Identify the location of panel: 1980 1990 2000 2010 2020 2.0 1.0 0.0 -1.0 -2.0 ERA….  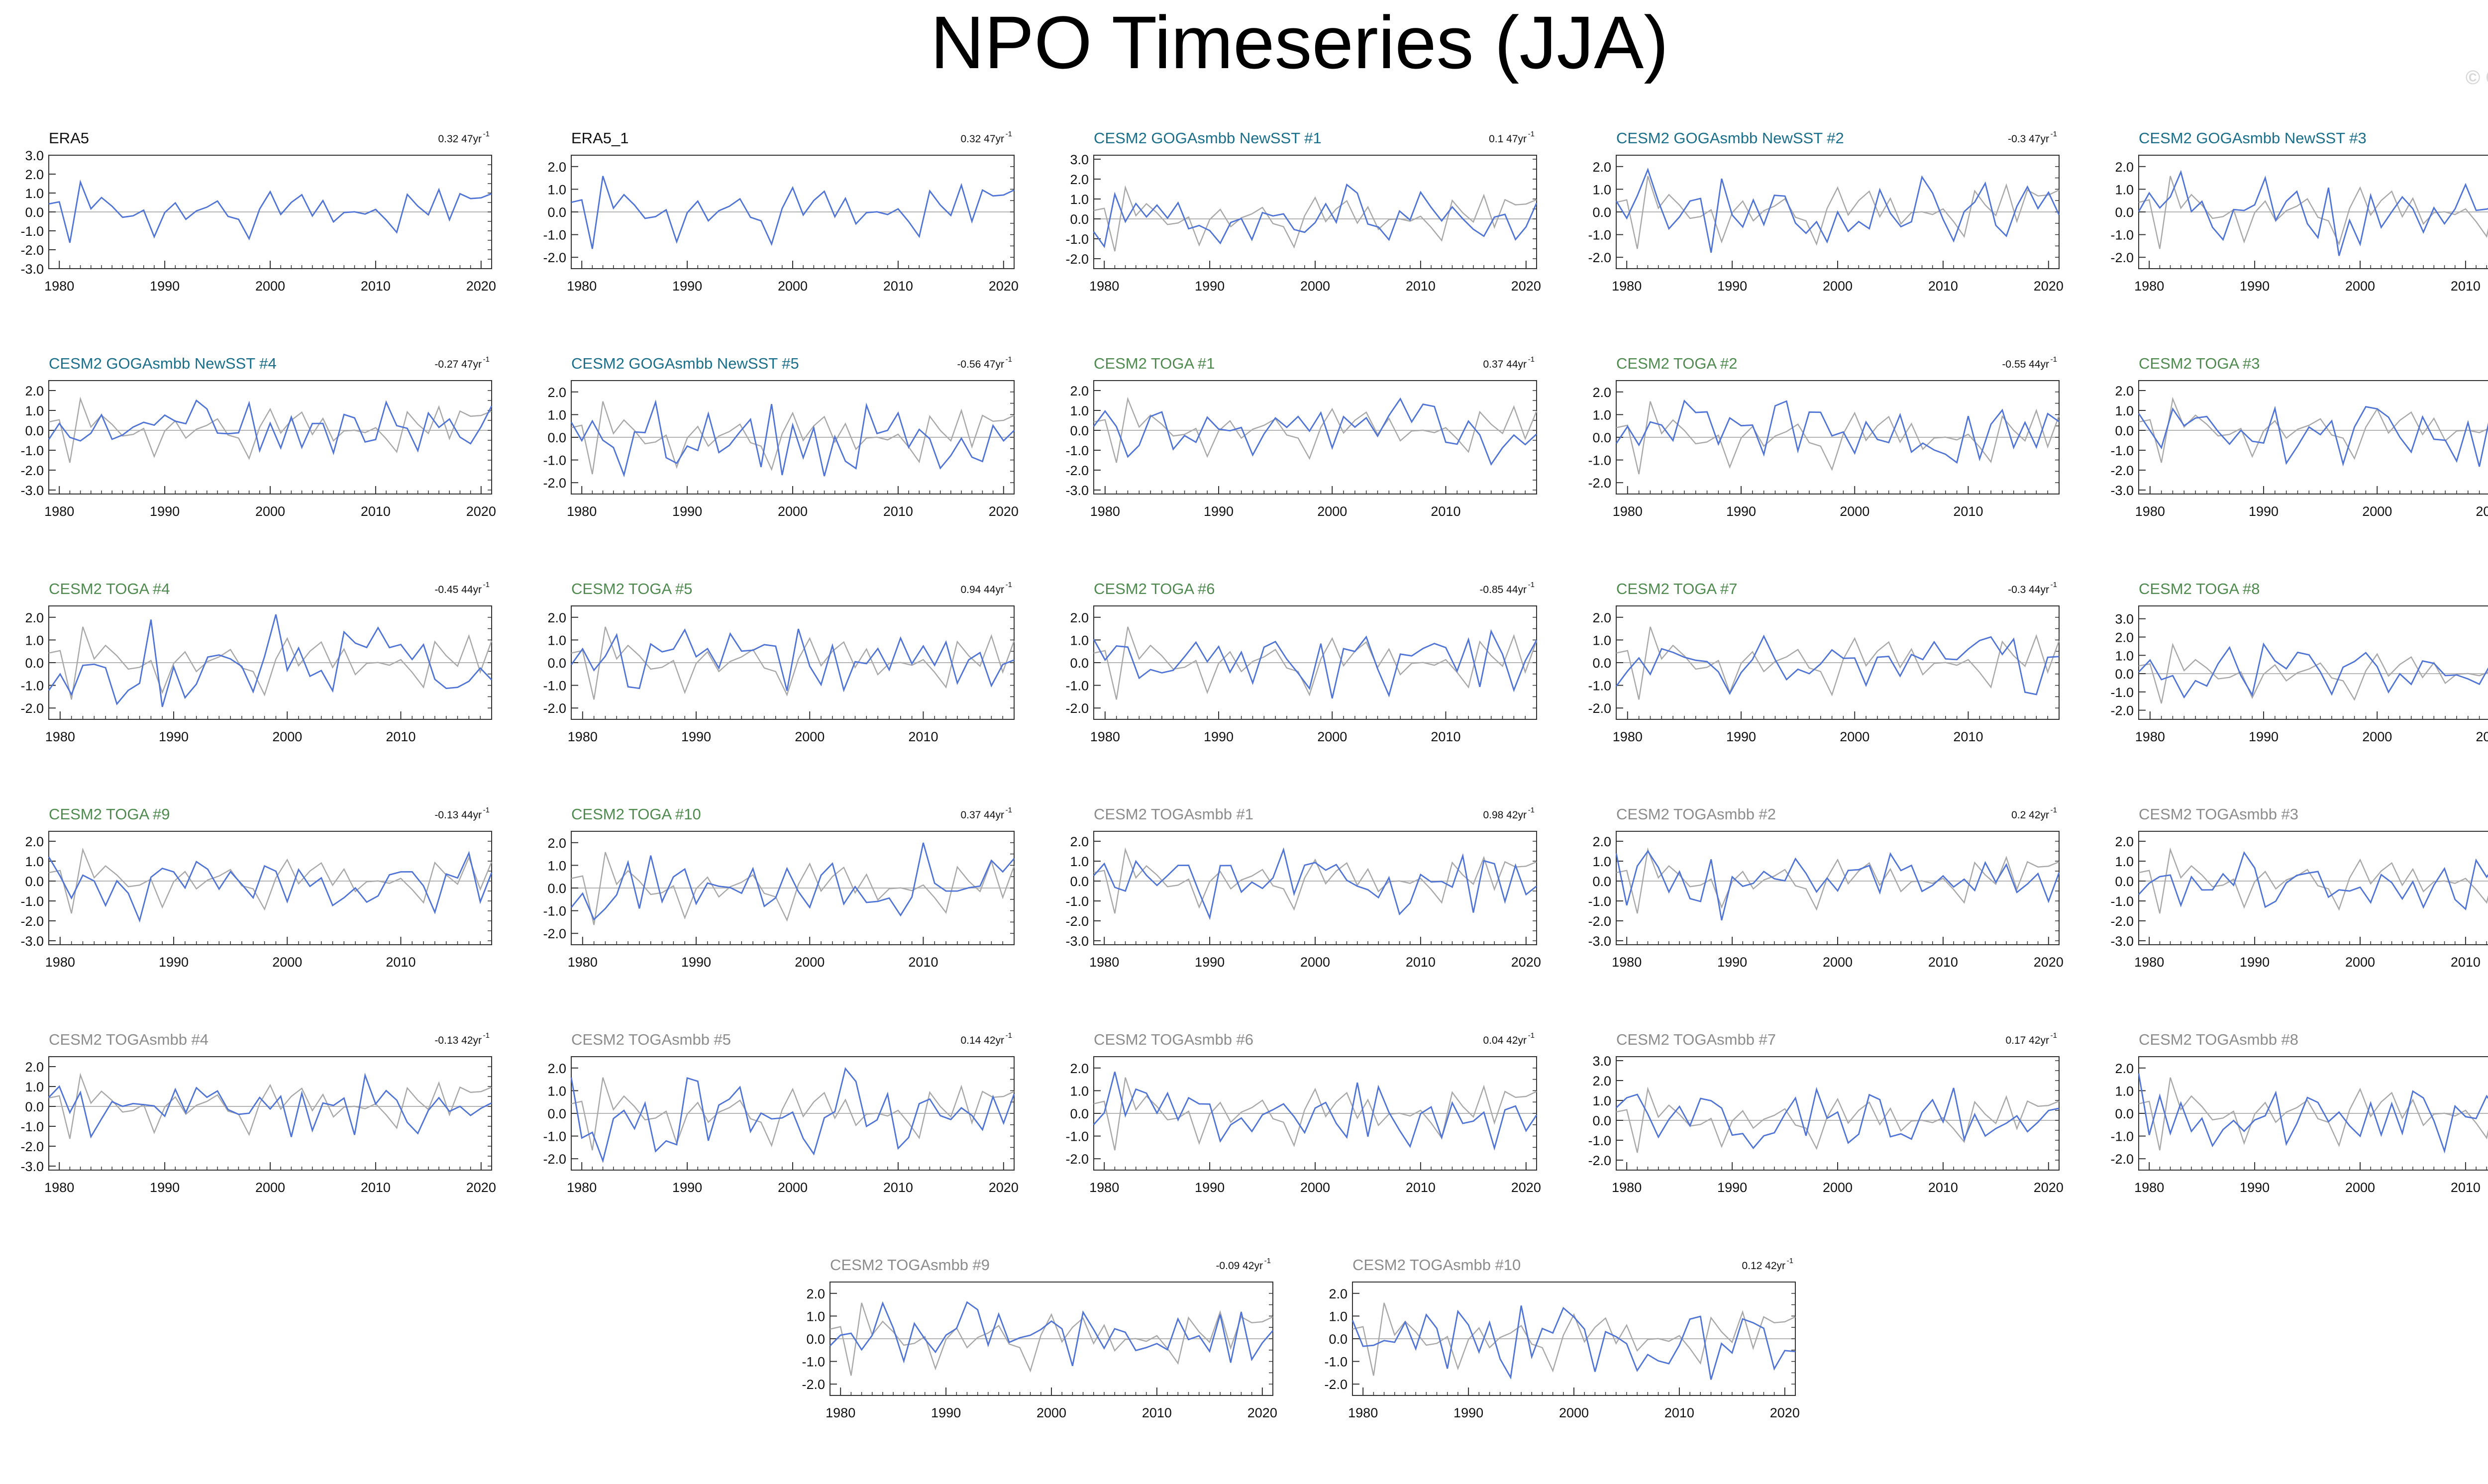
(780, 212).